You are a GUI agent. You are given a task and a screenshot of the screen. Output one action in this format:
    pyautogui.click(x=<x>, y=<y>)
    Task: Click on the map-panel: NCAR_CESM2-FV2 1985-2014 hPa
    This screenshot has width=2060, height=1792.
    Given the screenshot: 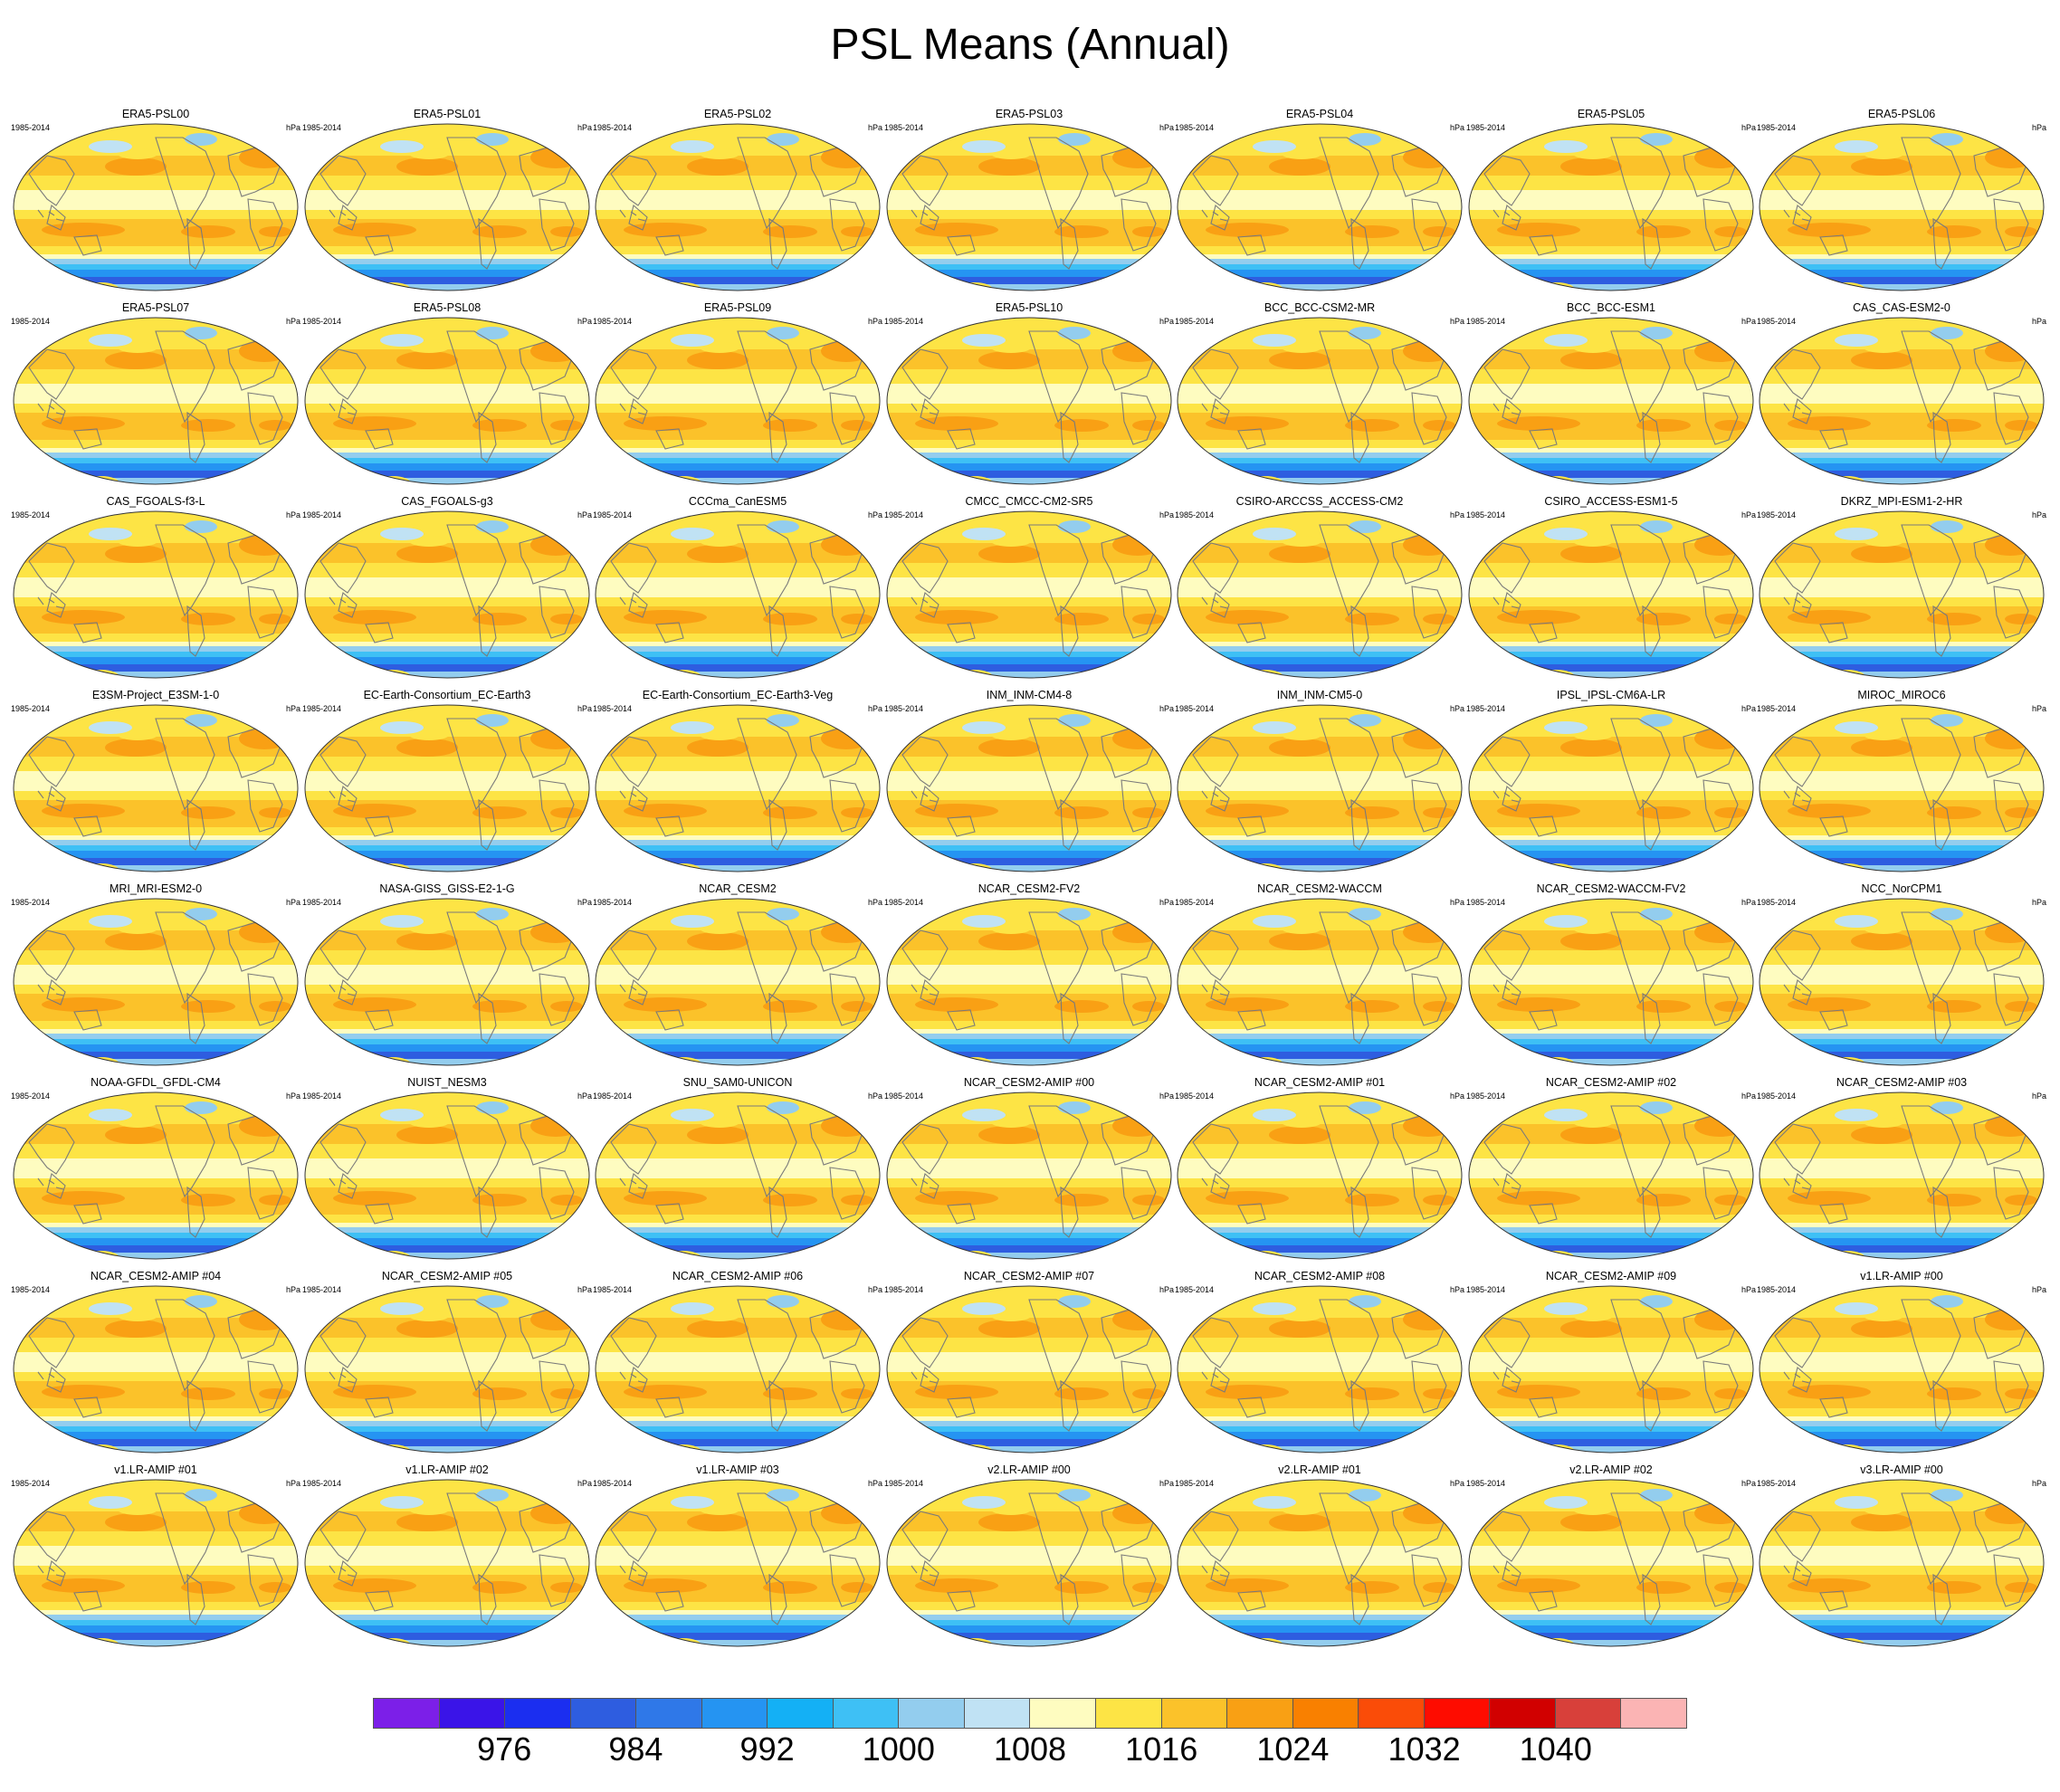 What is the action you would take?
    pyautogui.click(x=1029, y=973)
    